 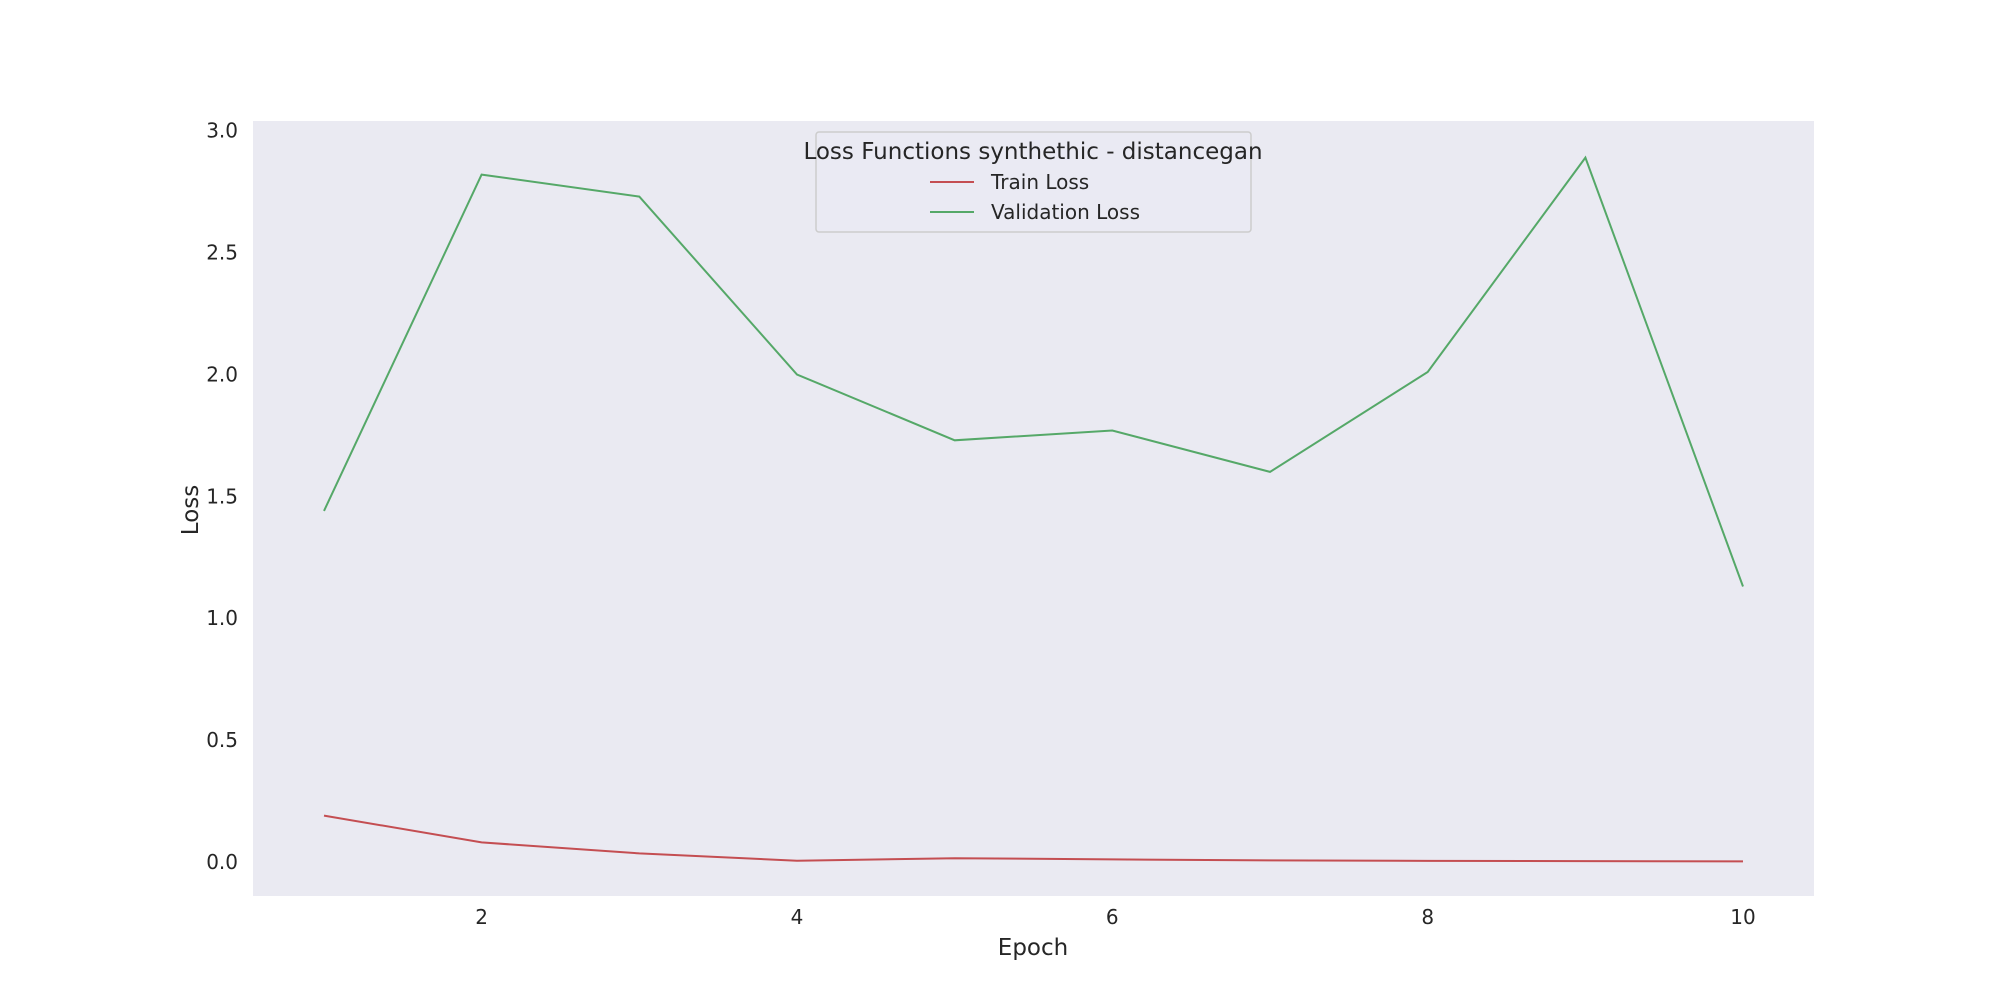 I want to click on y-ticks: 0.0 0.5 1.0 1.5 2.0 2.5 3.0, so click(x=222, y=496).